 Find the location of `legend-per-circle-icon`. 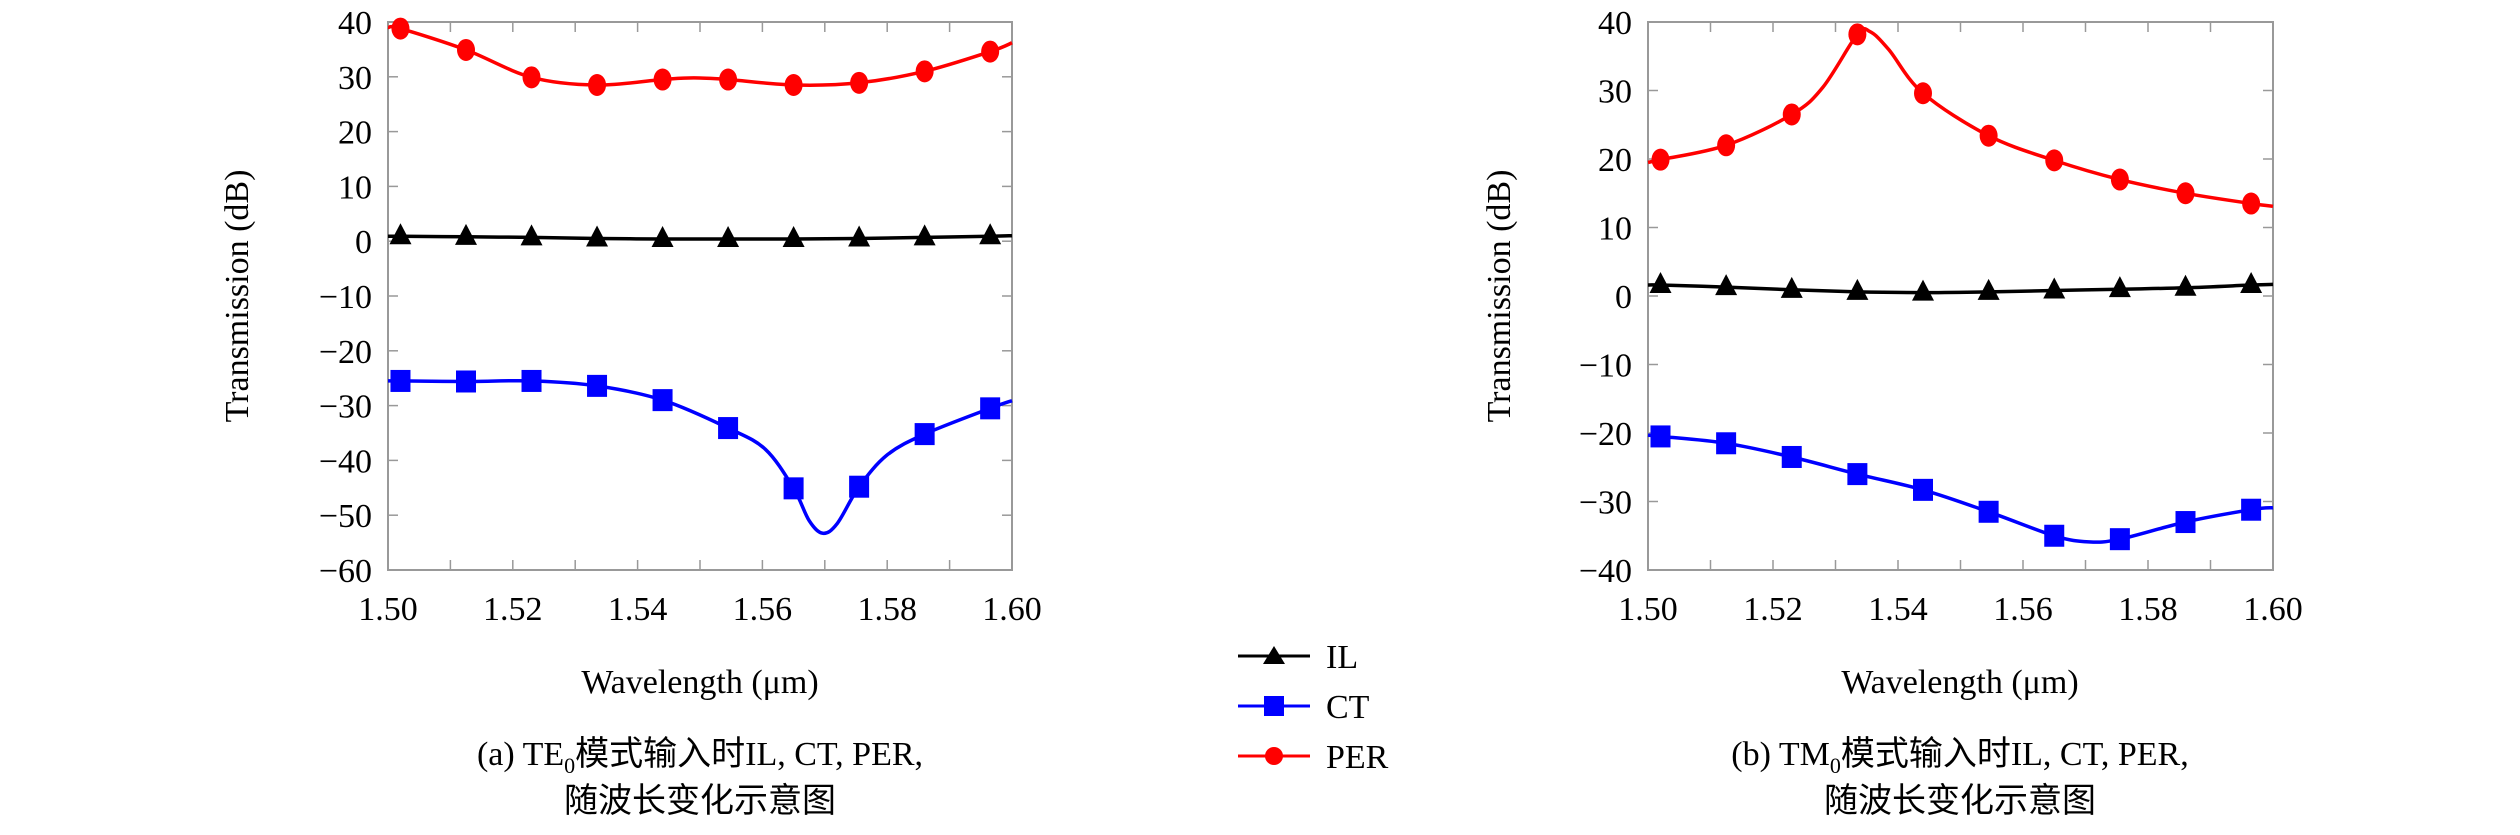

legend-per-circle-icon is located at coordinates (1274, 756).